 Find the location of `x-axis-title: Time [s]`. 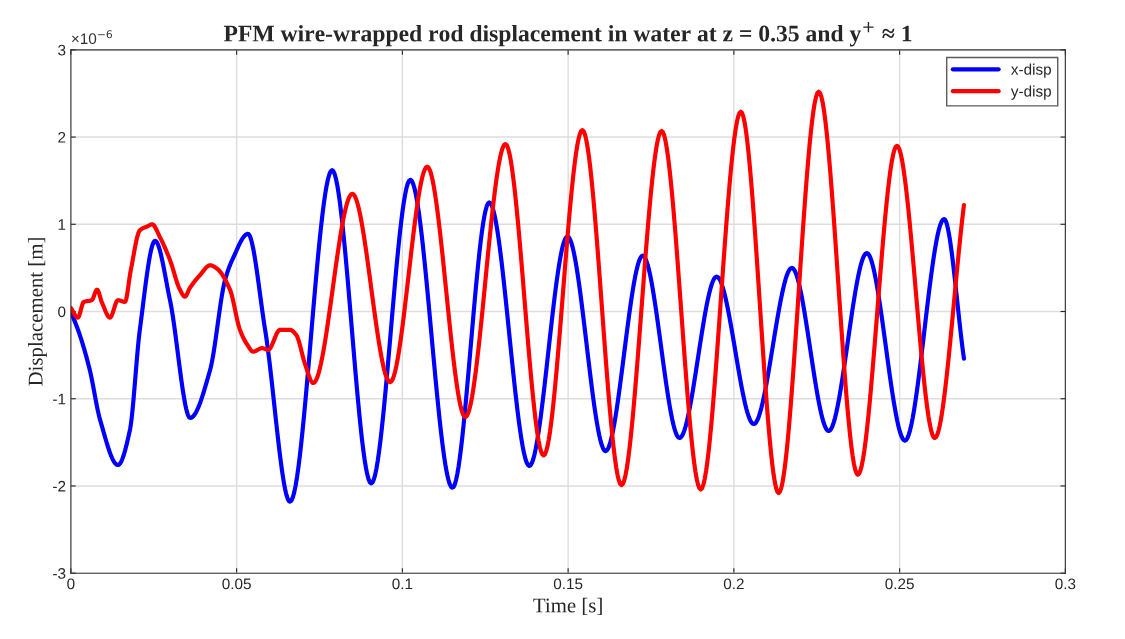

x-axis-title: Time [s] is located at coordinates (567, 606).